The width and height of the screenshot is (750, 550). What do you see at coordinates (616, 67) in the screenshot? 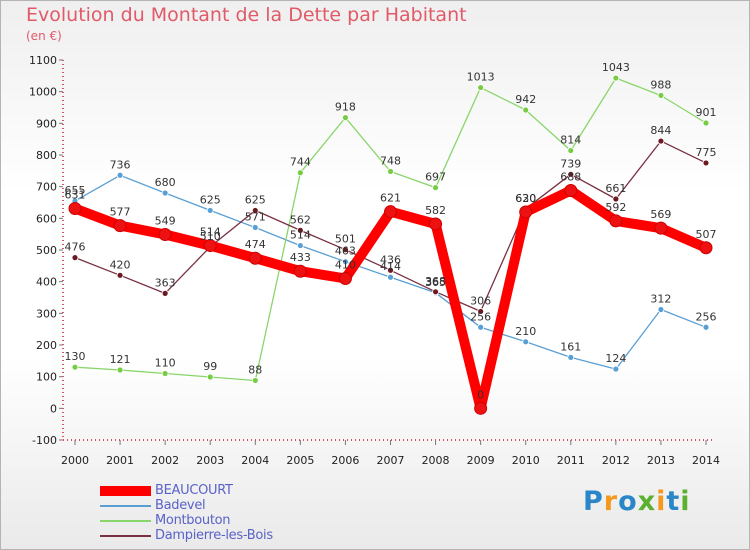
I see `data-label-montbouton: 1043` at bounding box center [616, 67].